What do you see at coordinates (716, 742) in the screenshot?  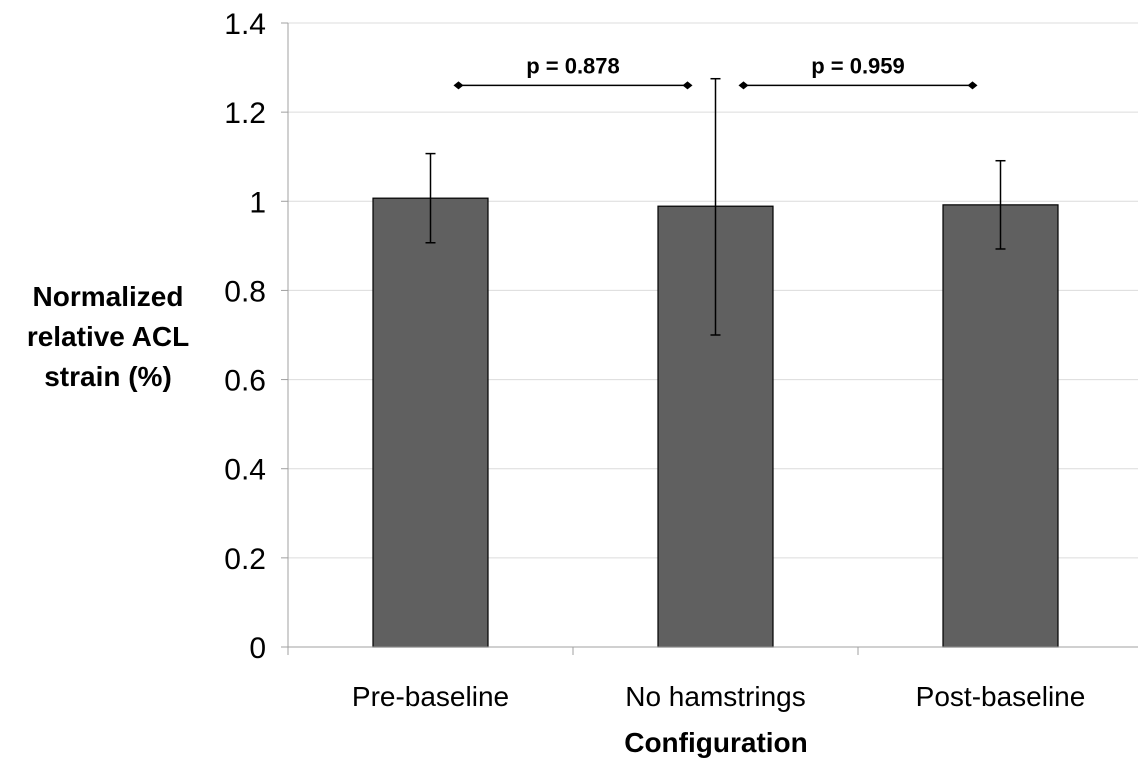 I see `x-axis-title: Configuration` at bounding box center [716, 742].